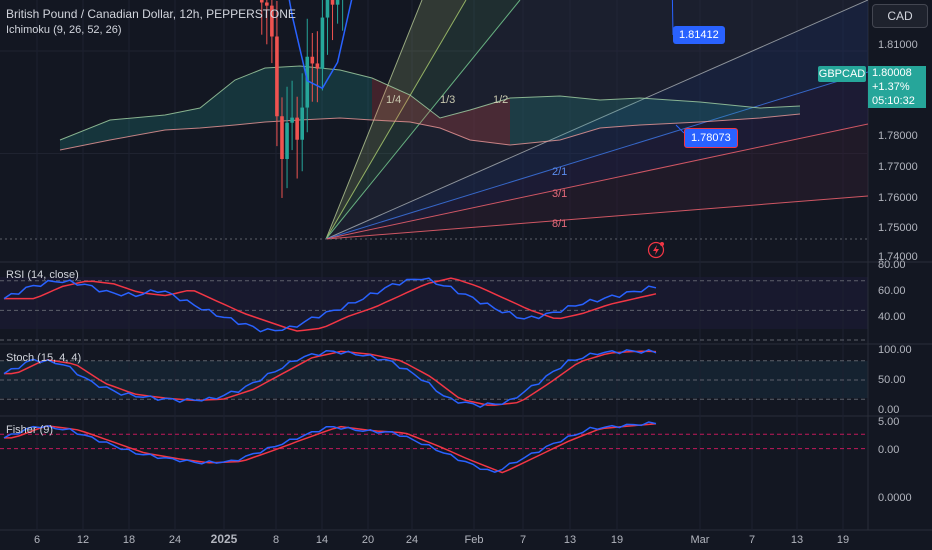 The width and height of the screenshot is (932, 550). What do you see at coordinates (893, 101) in the screenshot?
I see `bar-countdown: 05:10:32` at bounding box center [893, 101].